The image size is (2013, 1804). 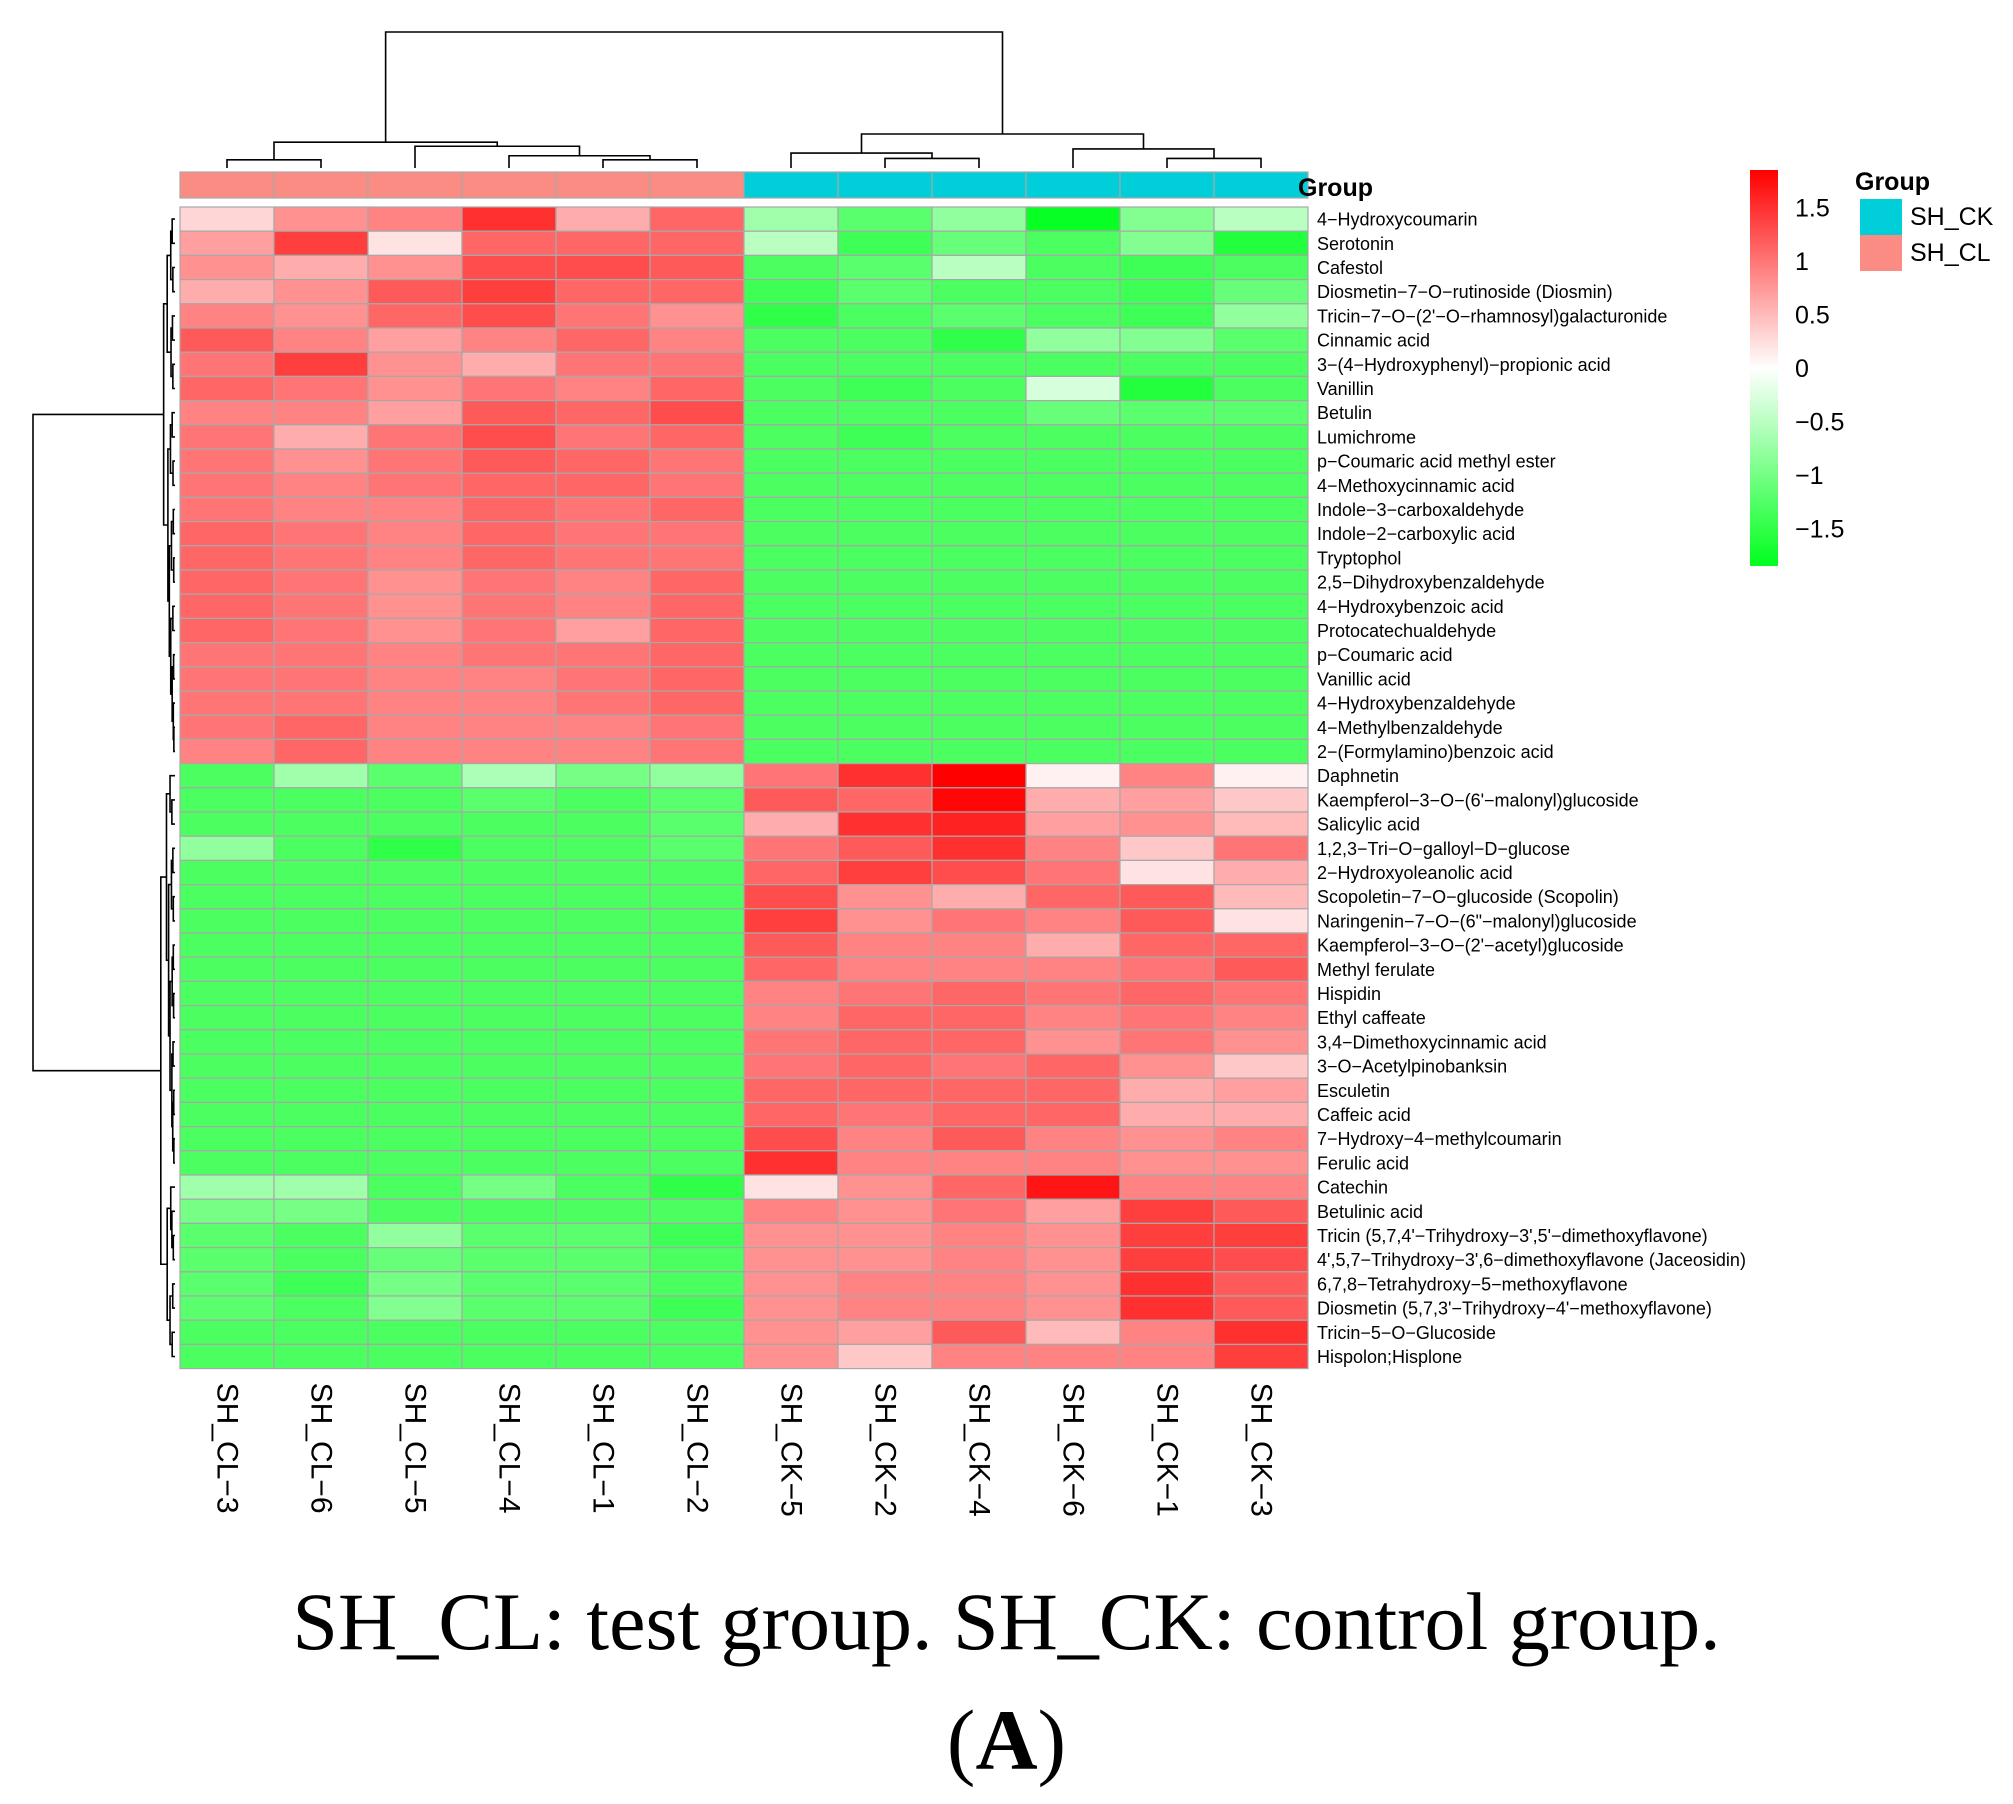 I want to click on row-label: Methyl ferulate, so click(x=1376, y=970).